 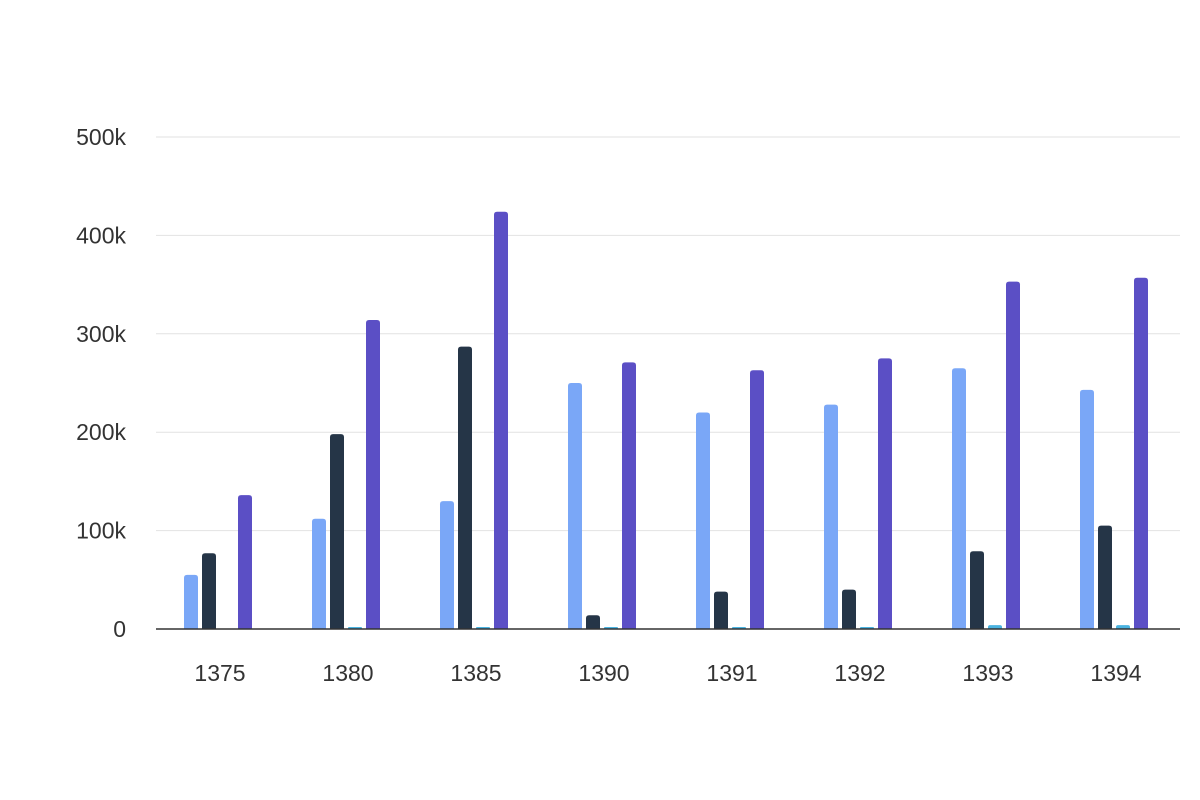 What do you see at coordinates (101, 432) in the screenshot?
I see `y-tick-label: 200k` at bounding box center [101, 432].